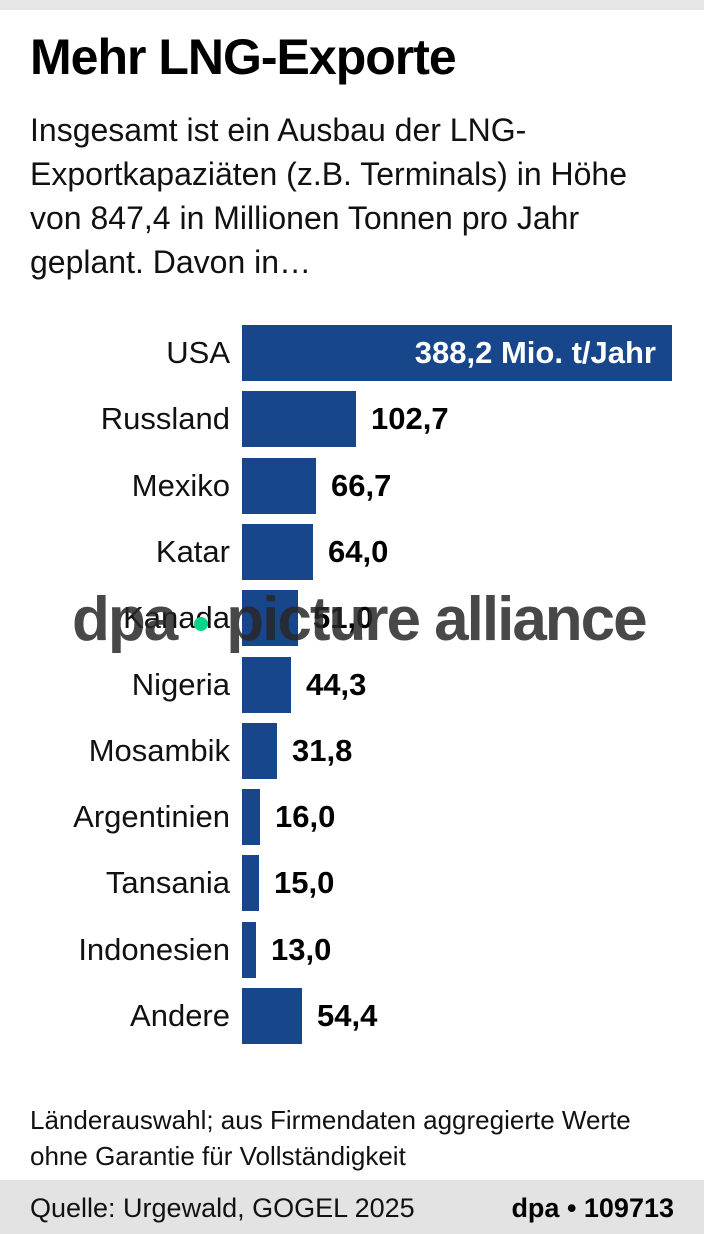 This screenshot has width=704, height=1234. I want to click on bar-nigeria, so click(266, 684).